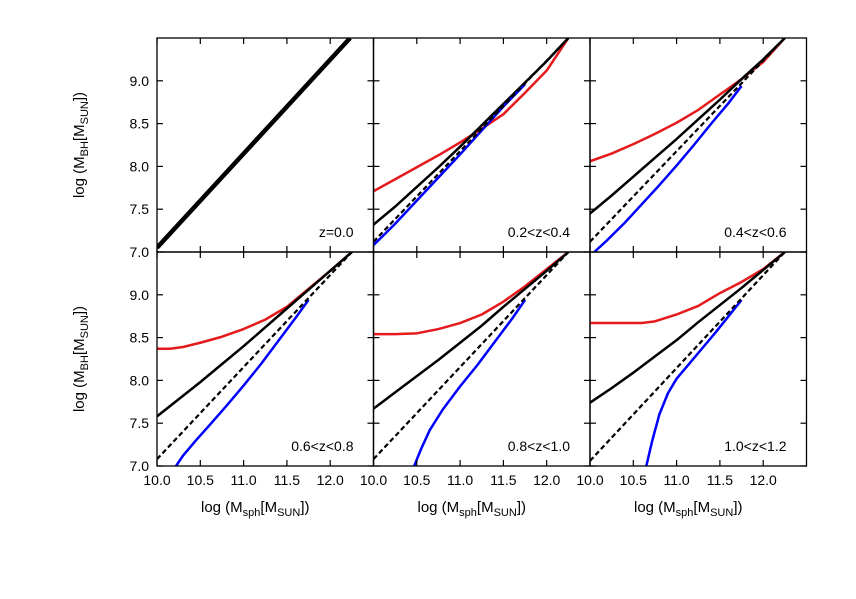 The height and width of the screenshot is (599, 856). Describe the element at coordinates (755, 232) in the screenshot. I see `panel-redshift-label: 0.4<z<0.6` at that location.